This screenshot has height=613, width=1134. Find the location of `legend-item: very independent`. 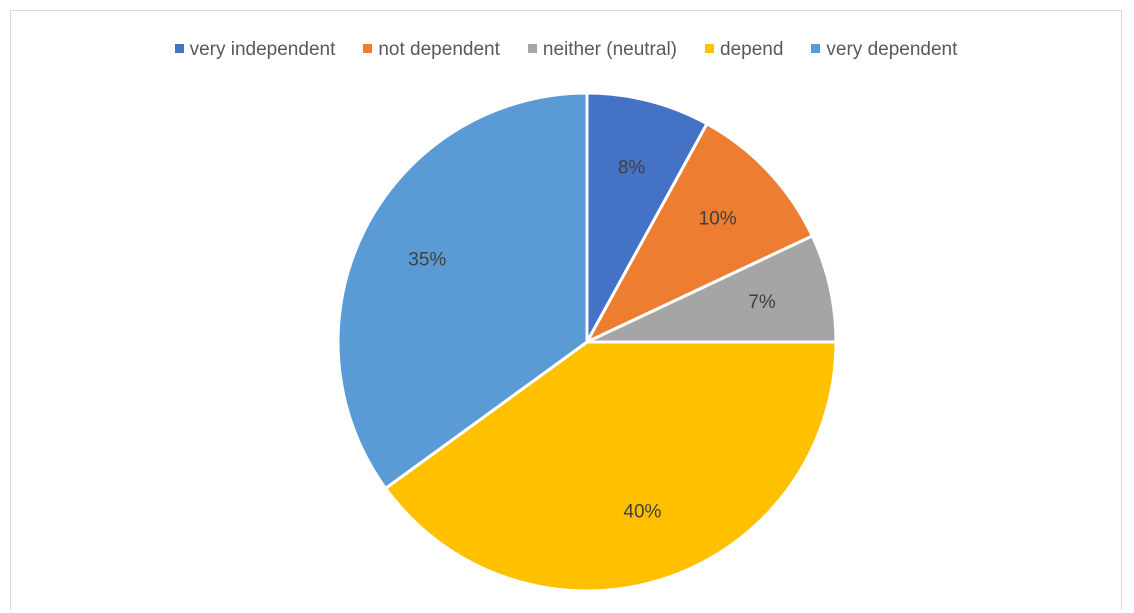

legend-item: very independent is located at coordinates (255, 50).